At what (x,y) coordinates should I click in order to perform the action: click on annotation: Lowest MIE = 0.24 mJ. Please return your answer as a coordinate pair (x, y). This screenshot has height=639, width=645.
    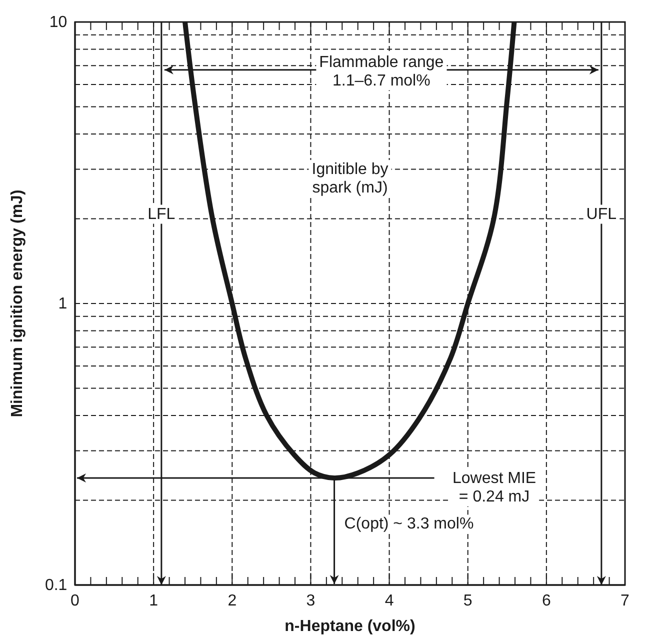
    Looking at the image, I should click on (494, 488).